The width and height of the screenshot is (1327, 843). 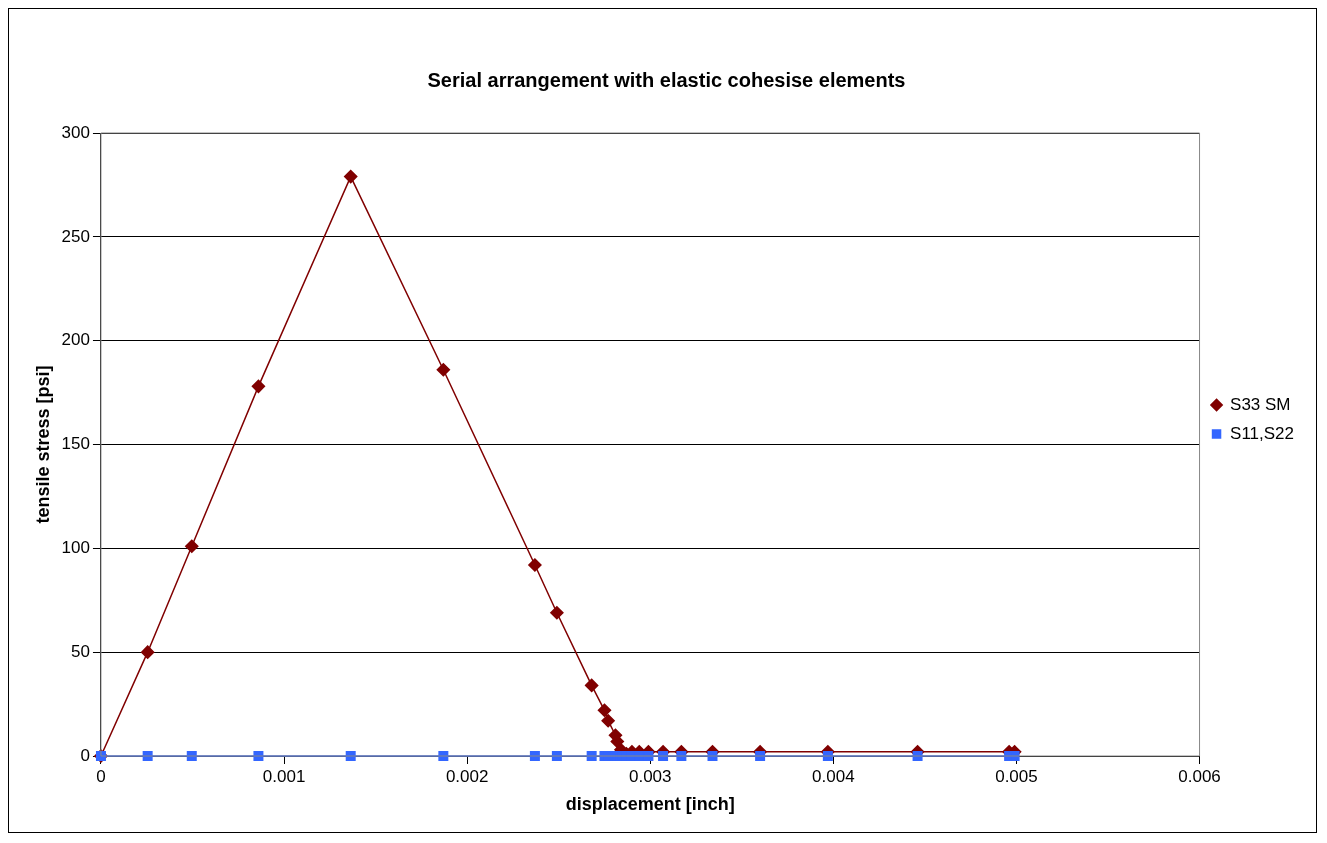 What do you see at coordinates (1016, 776) in the screenshot?
I see `x-tick-label: 0.005` at bounding box center [1016, 776].